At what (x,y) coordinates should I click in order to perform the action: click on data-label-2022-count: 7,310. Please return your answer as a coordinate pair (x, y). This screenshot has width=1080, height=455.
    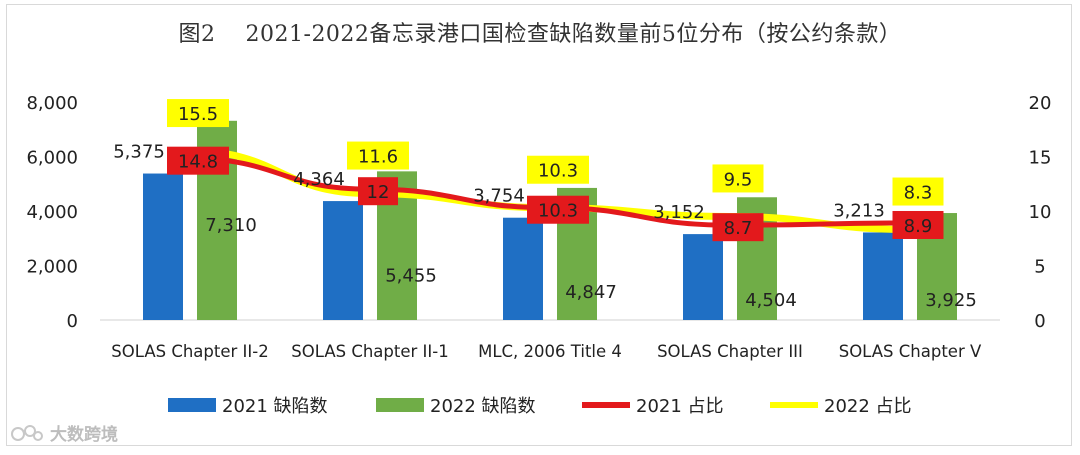
    Looking at the image, I should click on (231, 225).